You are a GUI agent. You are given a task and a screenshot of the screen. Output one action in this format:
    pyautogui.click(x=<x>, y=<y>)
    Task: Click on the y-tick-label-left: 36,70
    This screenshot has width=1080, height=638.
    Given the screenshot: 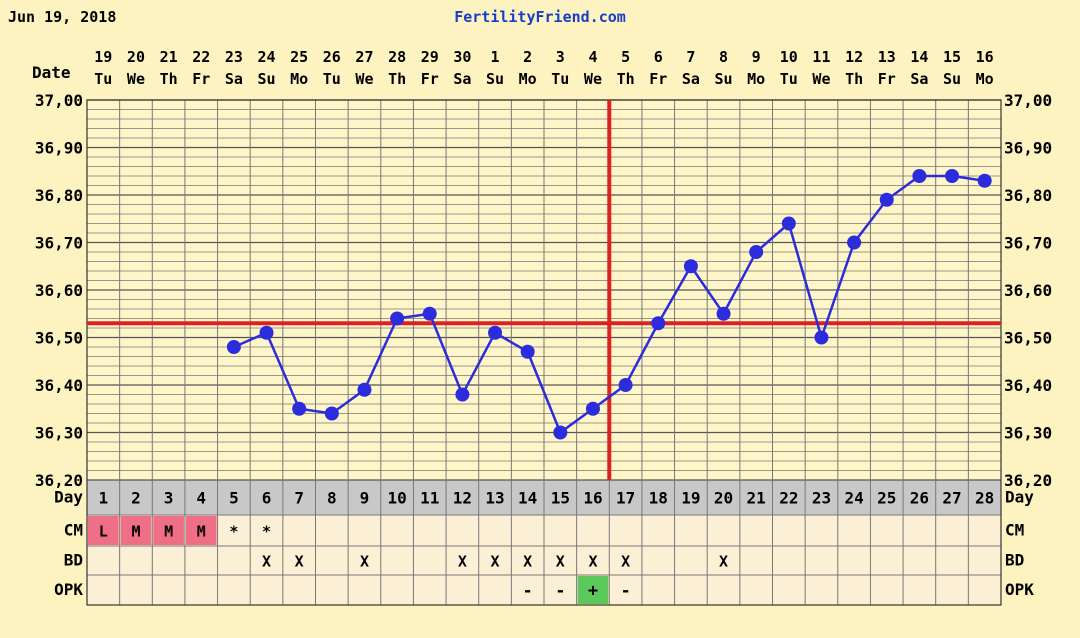 What is the action you would take?
    pyautogui.click(x=59, y=243)
    